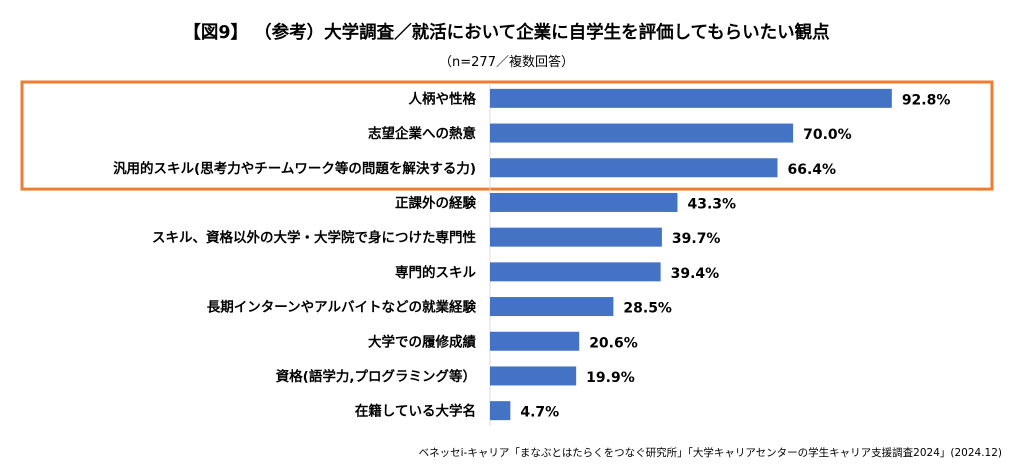  What do you see at coordinates (613, 343) in the screenshot?
I see `value-label: 20.6%` at bounding box center [613, 343].